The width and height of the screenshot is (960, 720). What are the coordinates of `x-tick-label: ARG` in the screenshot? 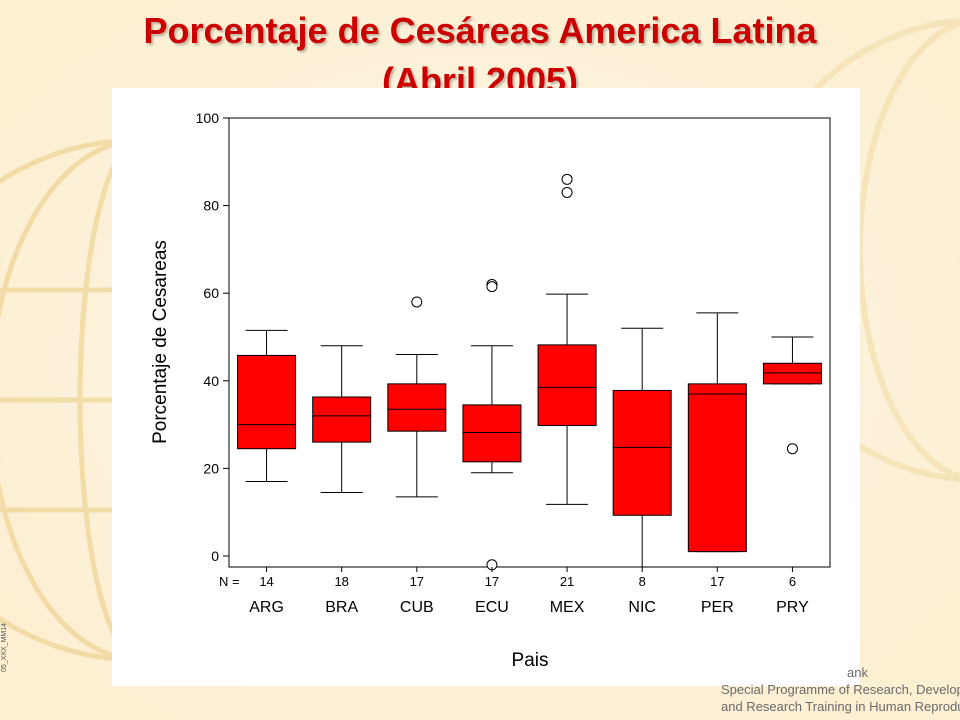 It's located at (266, 607).